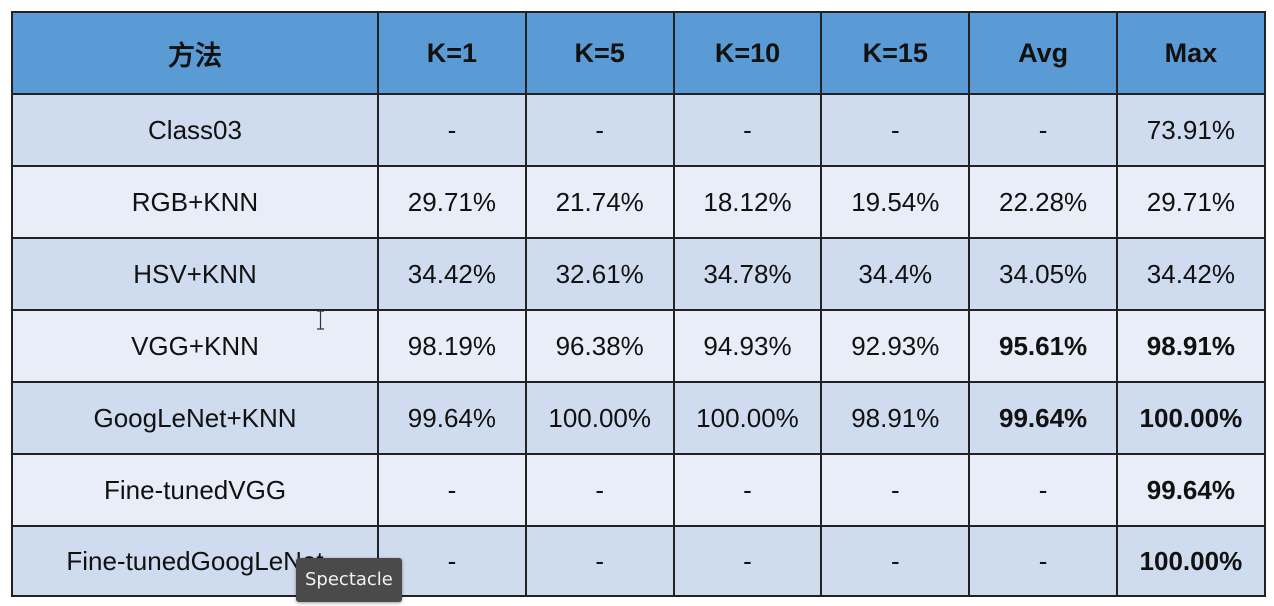 The image size is (1274, 606). Describe the element at coordinates (895, 53) in the screenshot. I see `header-k15: K=15` at that location.